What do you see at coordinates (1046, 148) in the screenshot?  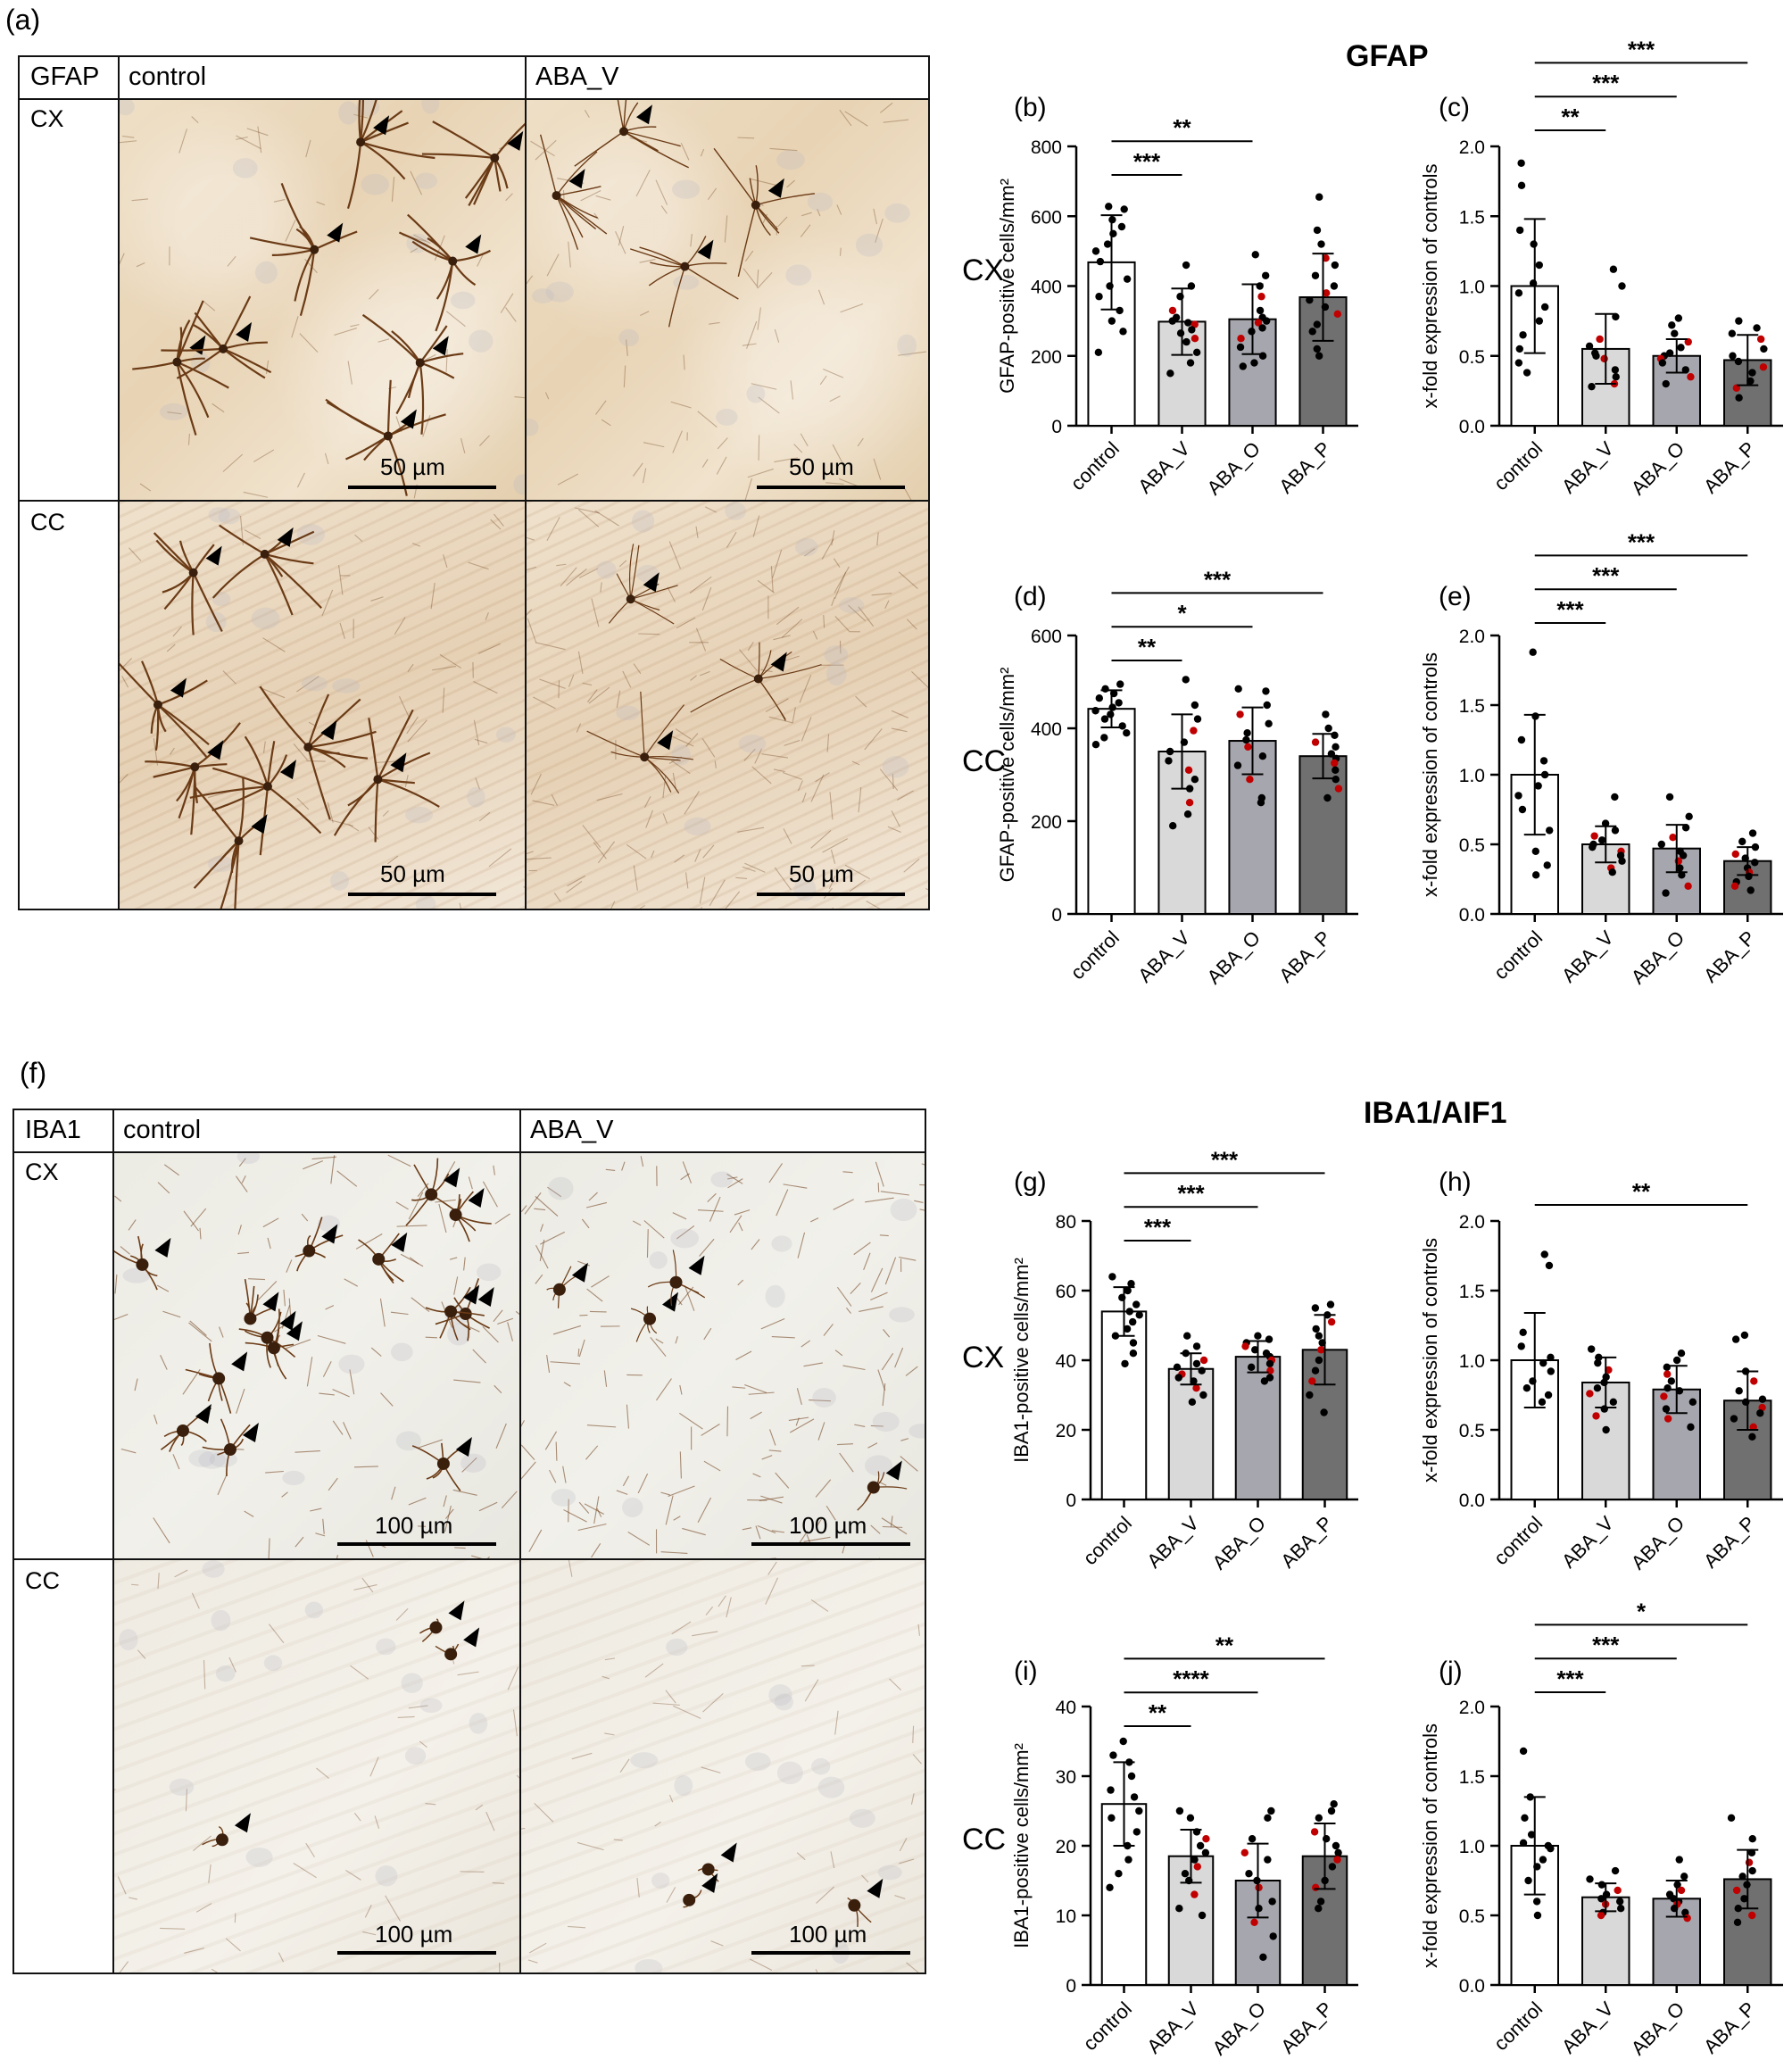 I see `y-tick-label: 800` at bounding box center [1046, 148].